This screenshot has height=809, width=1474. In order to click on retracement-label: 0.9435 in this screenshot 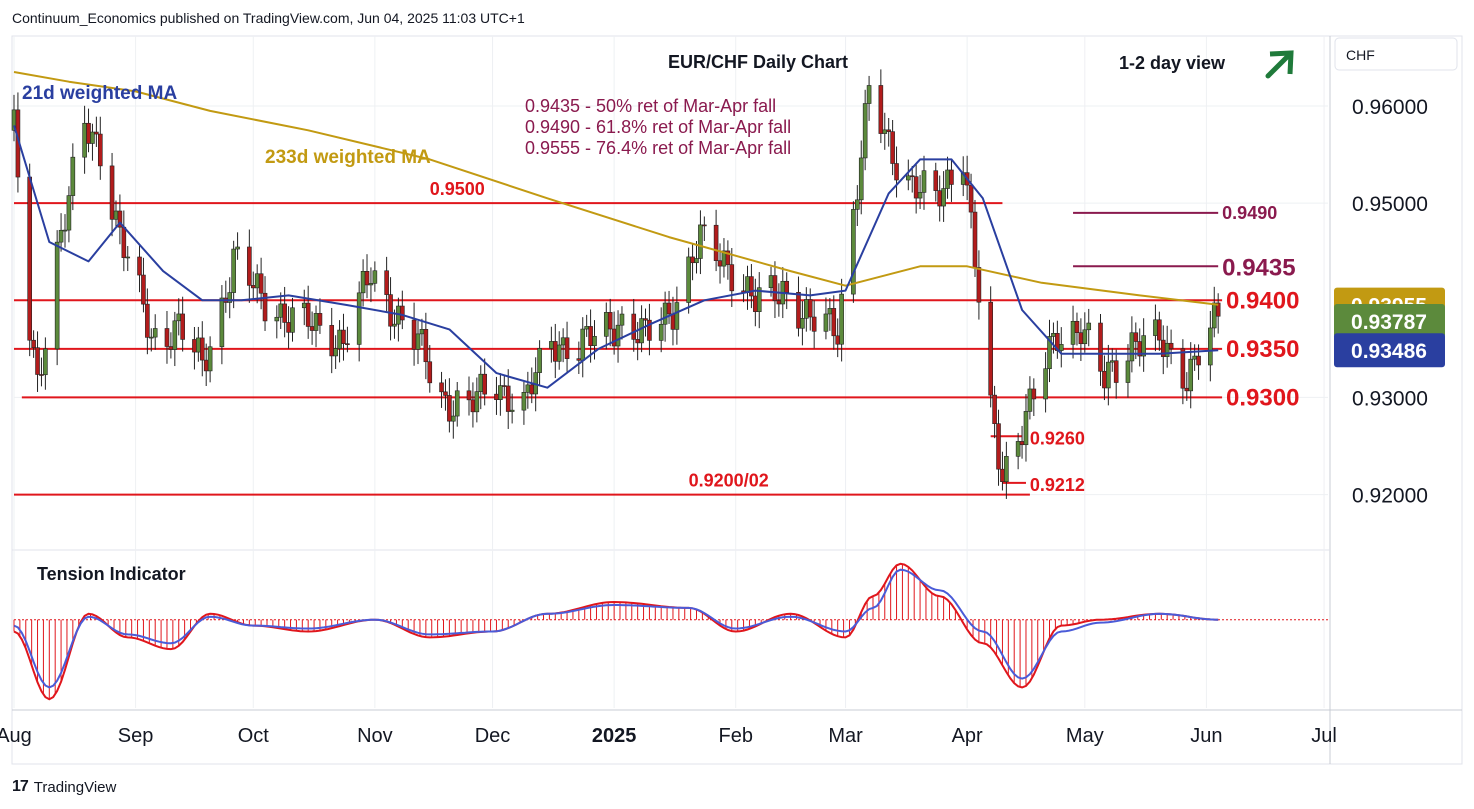, I will do `click(1258, 267)`.